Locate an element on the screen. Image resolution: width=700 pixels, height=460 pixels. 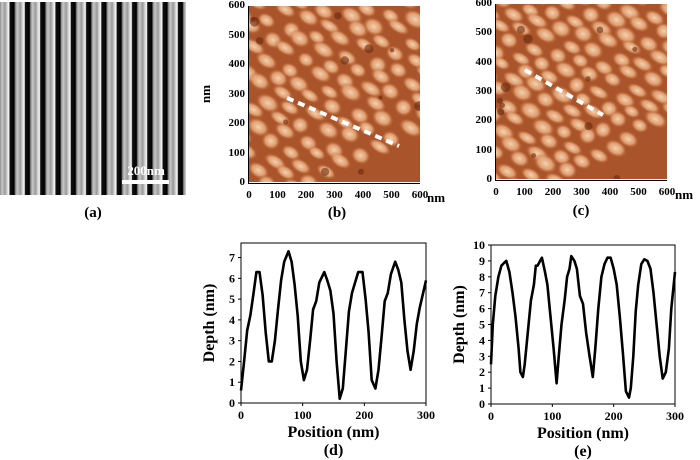
y-tick-label: 9 is located at coordinates (482, 261).